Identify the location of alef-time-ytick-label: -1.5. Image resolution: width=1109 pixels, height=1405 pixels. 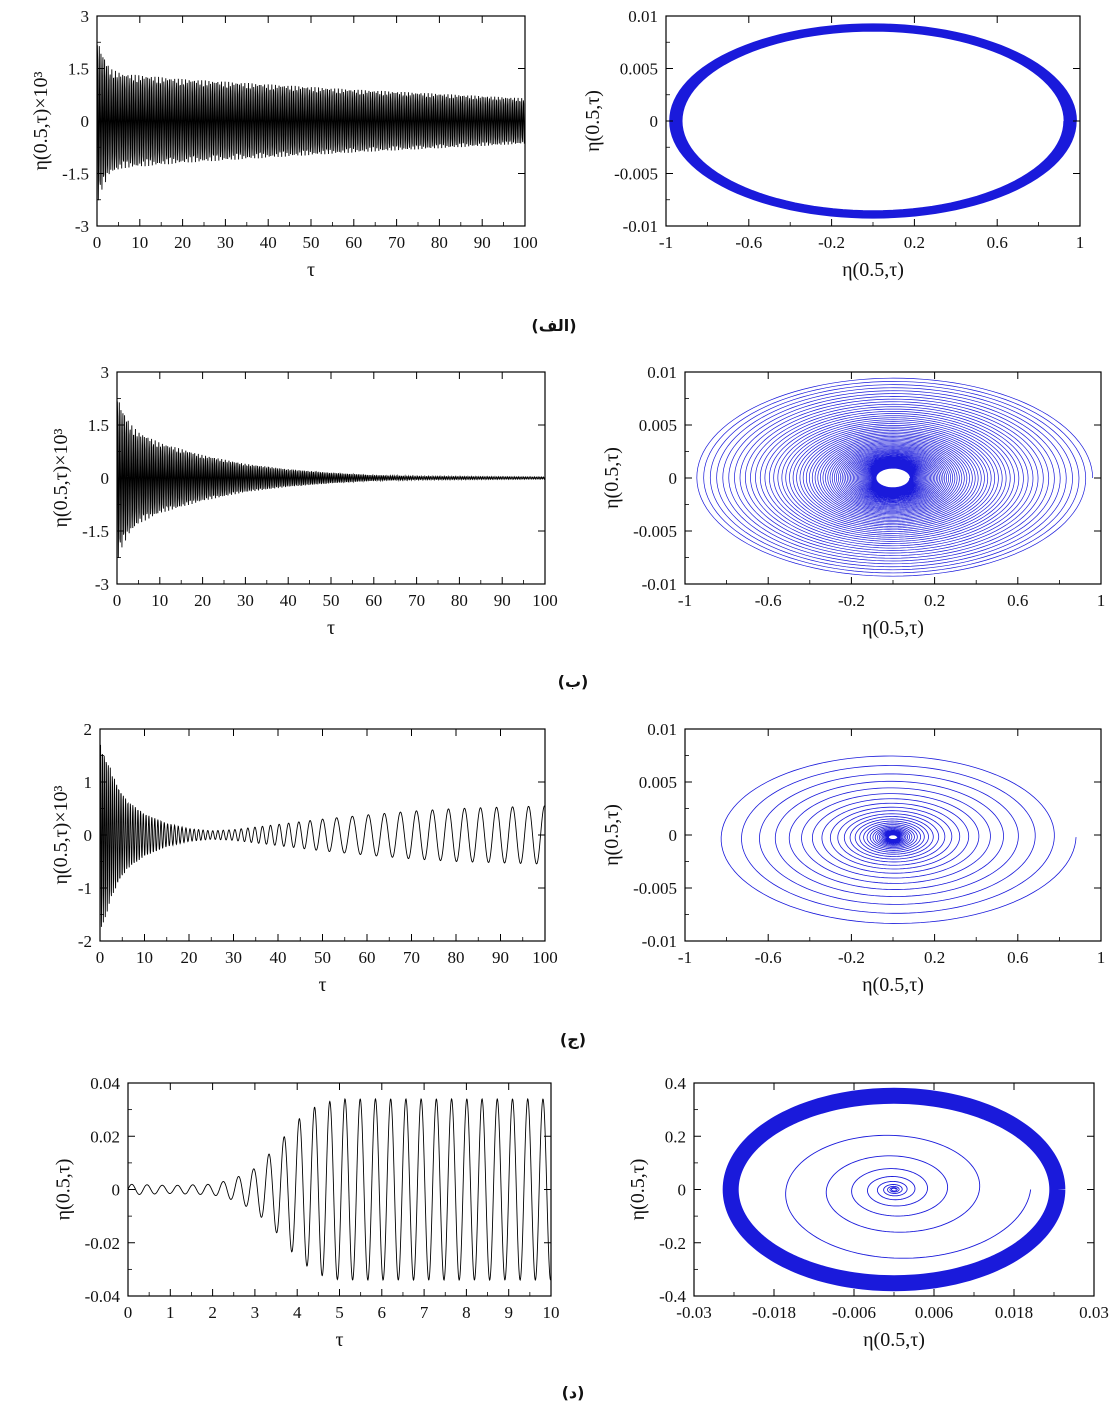
(75, 174).